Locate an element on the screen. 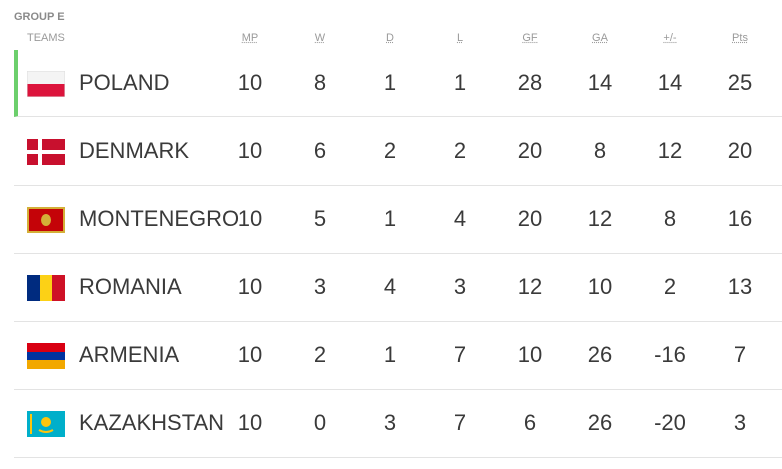  table-row: ROMANIA 10 3 4 3 12 10 2 13 is located at coordinates (398, 288).